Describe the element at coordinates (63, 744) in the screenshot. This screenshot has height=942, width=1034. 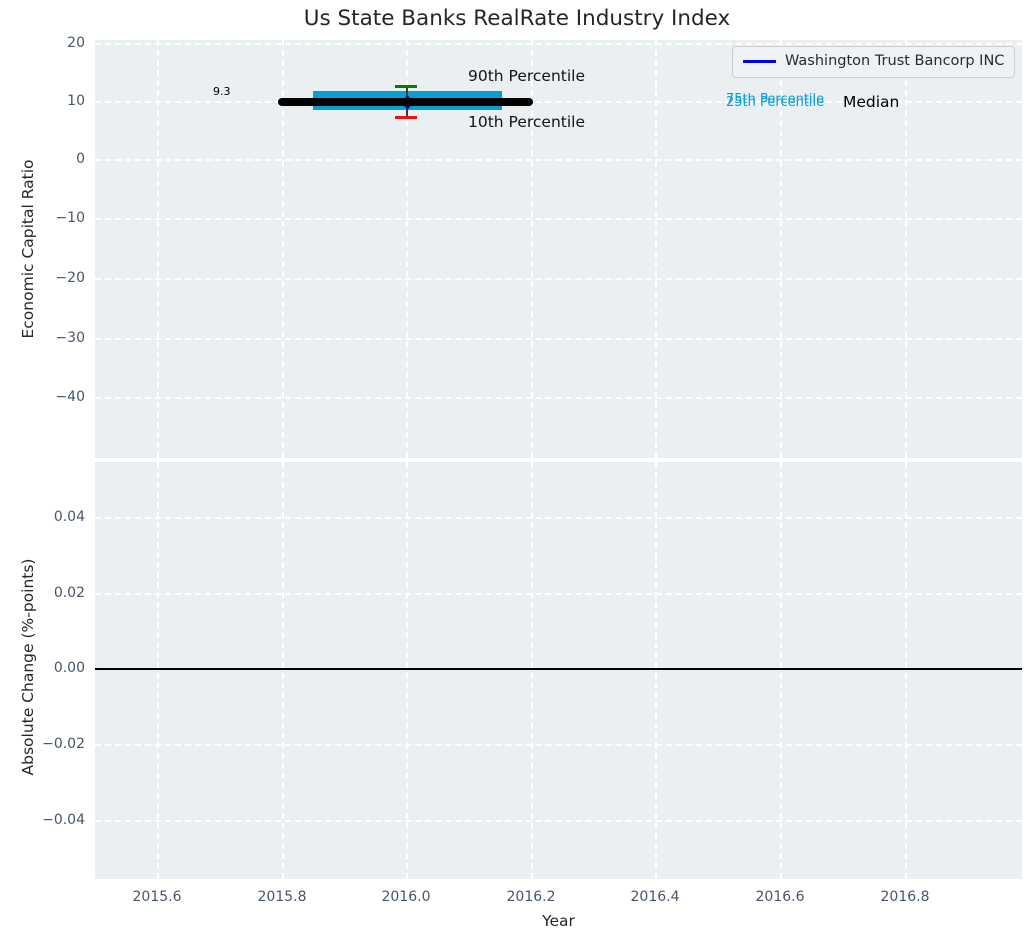
I see `ytick-label: −0.02` at that location.